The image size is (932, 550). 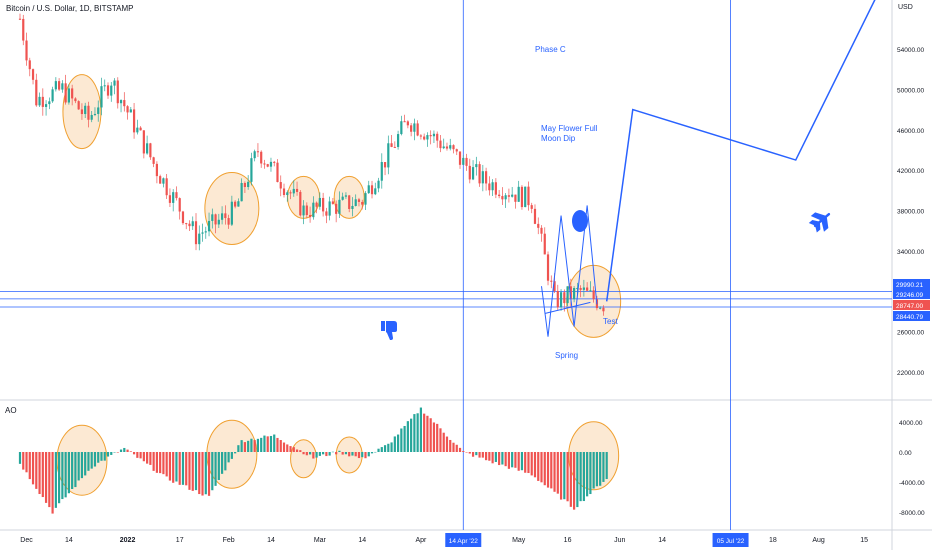 I want to click on thumbs-down-icon, so click(x=389, y=330).